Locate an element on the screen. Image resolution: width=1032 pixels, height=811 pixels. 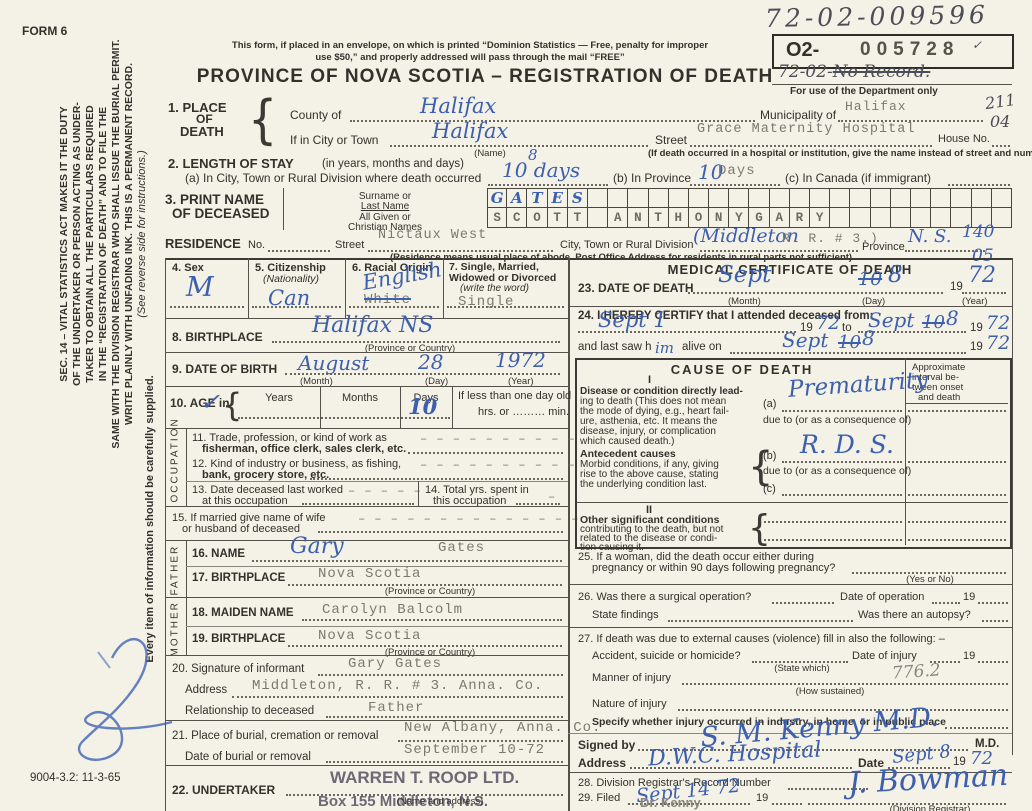
surname-label-1: Surname or is located at coordinates (385, 196).